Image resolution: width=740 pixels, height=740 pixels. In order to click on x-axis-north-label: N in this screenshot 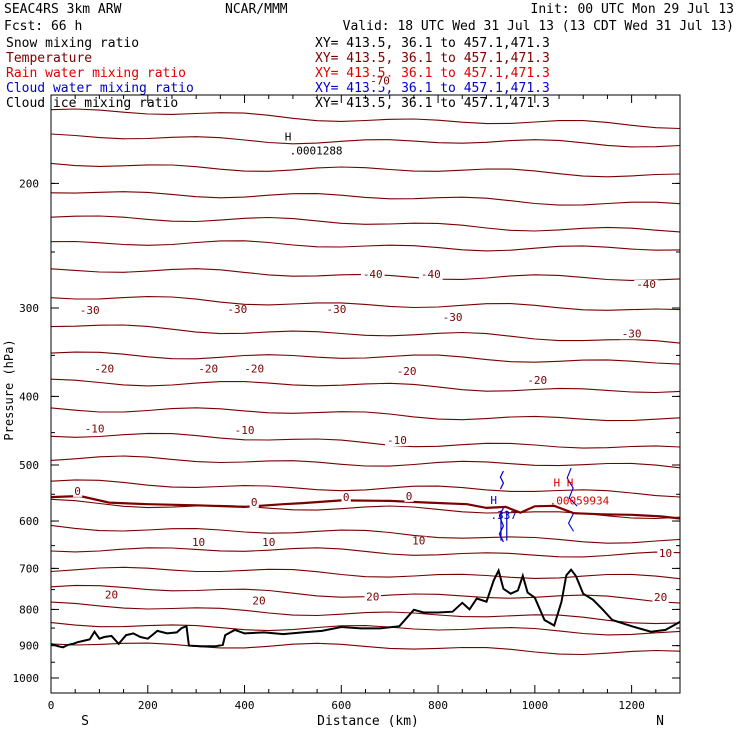, I will do `click(660, 721)`.